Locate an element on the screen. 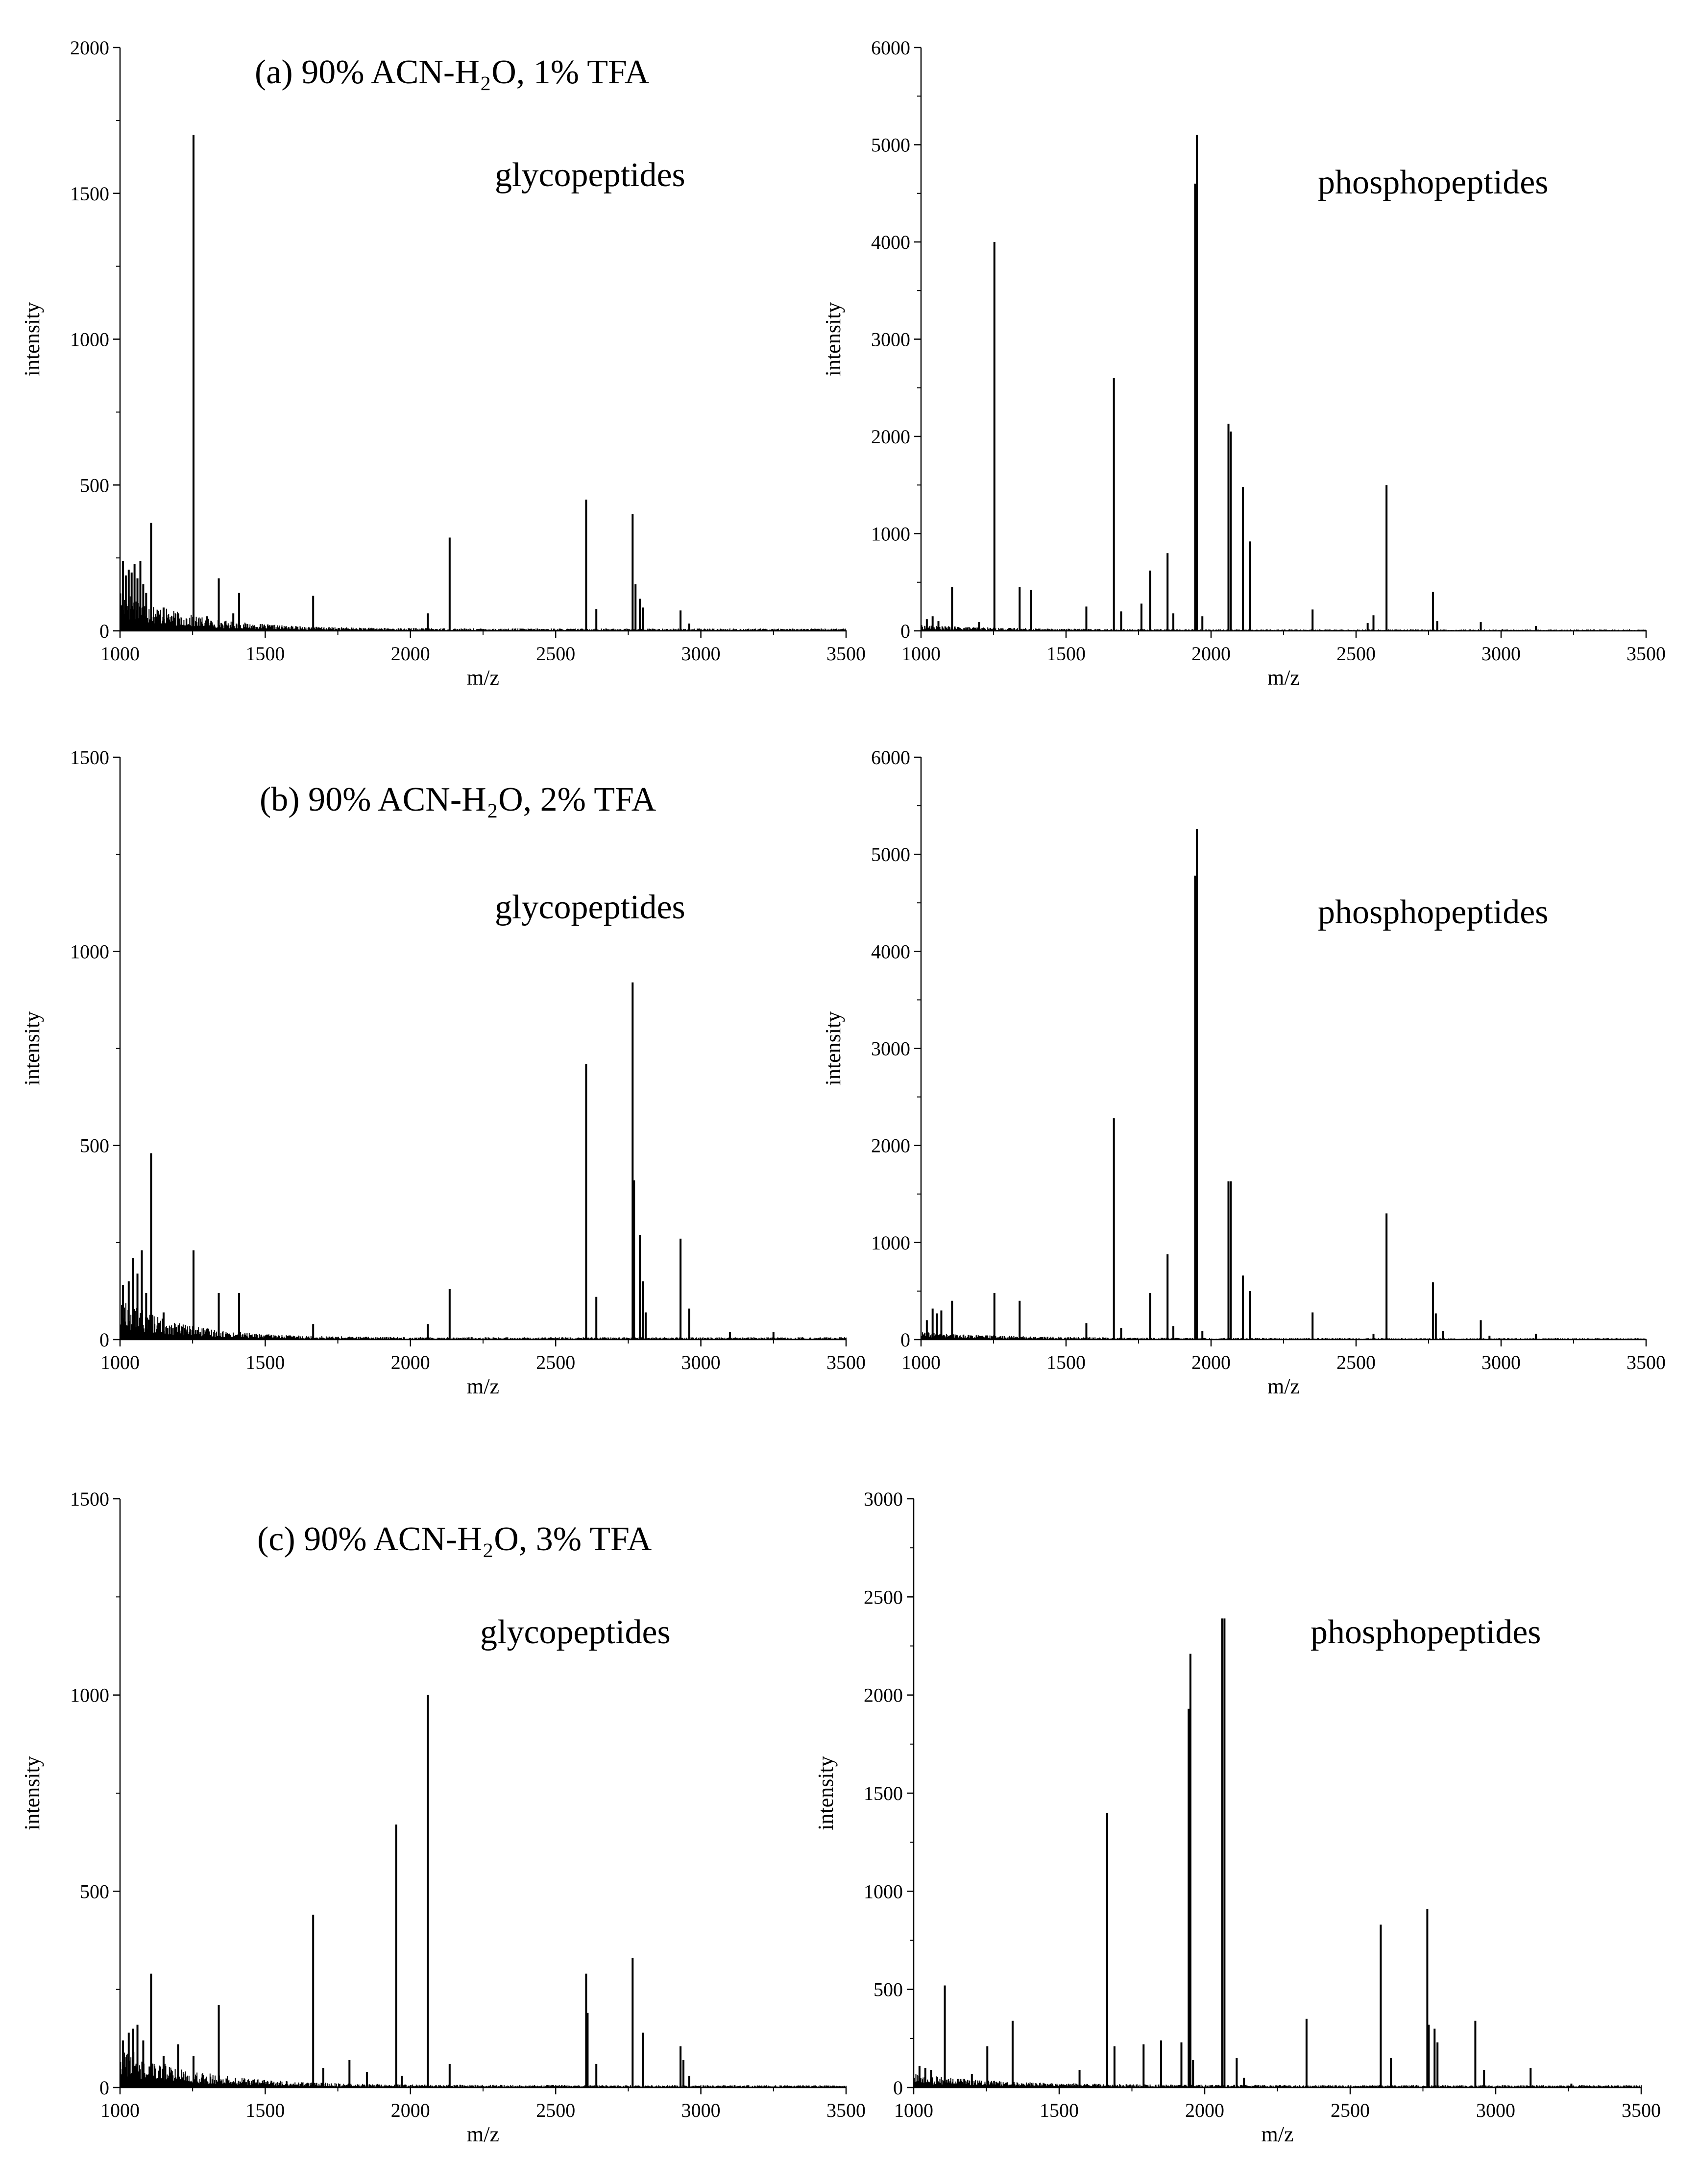 This screenshot has width=1699, height=2184. condition-label: (a) 90% ACN-H₂O, 1% TFA is located at coordinates (452, 72).